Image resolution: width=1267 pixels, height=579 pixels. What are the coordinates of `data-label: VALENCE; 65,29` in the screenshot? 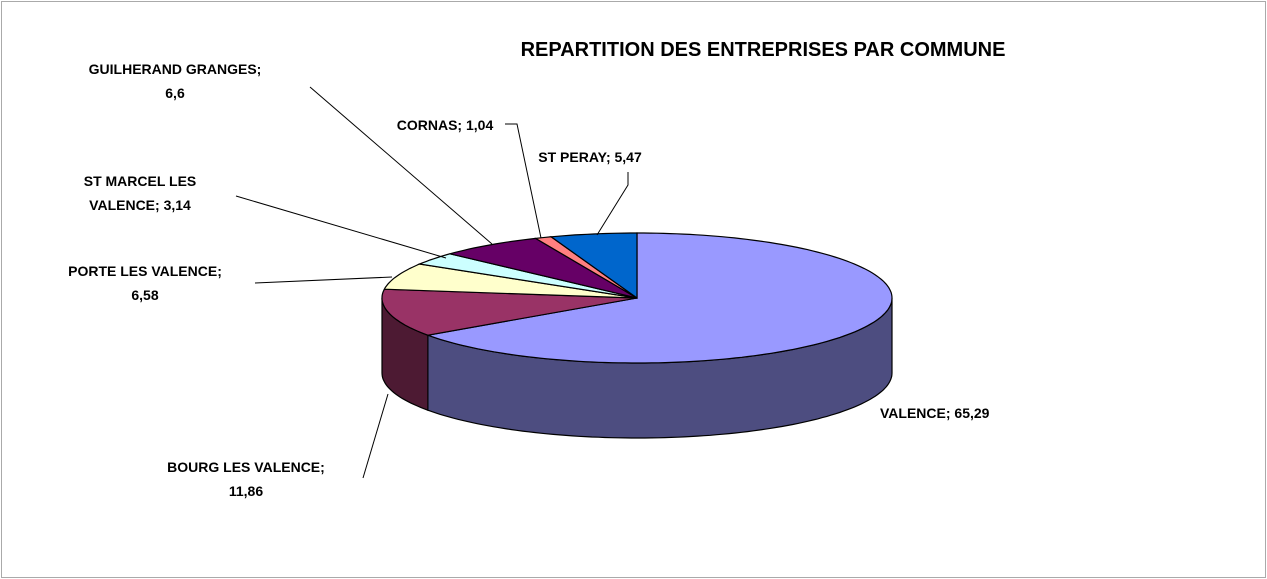 It's located at (935, 413).